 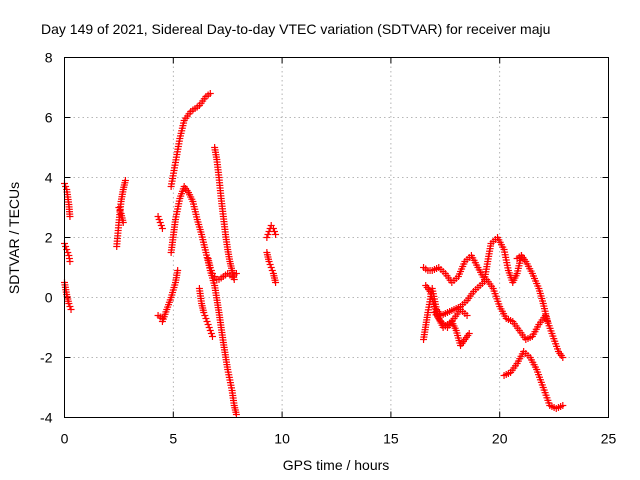 I want to click on y-tick-label: -4, so click(x=46, y=418).